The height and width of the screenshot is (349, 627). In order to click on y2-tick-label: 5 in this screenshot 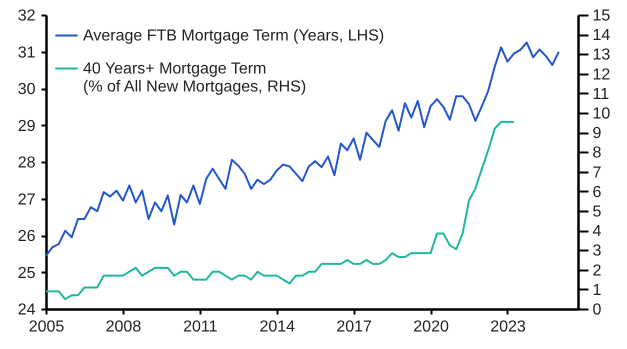, I will do `click(597, 212)`.